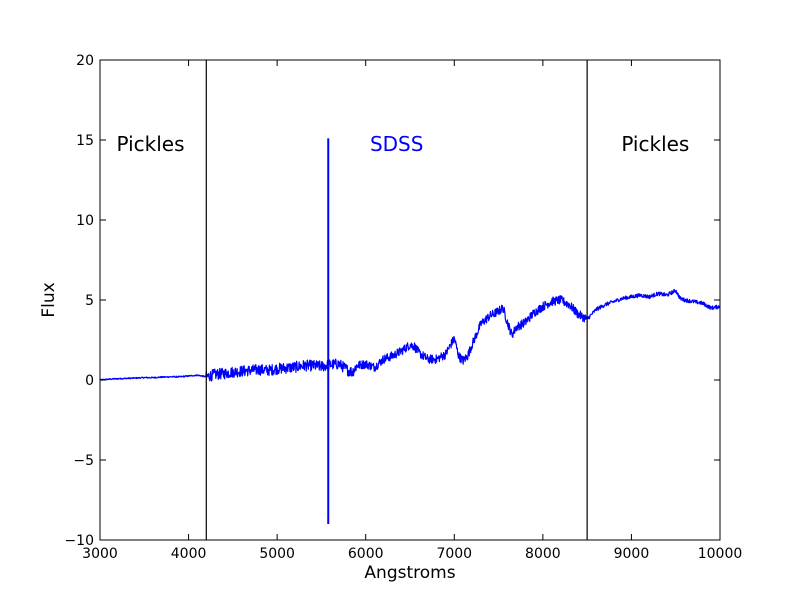  What do you see at coordinates (720, 554) in the screenshot?
I see `x-tick-label: 10000` at bounding box center [720, 554].